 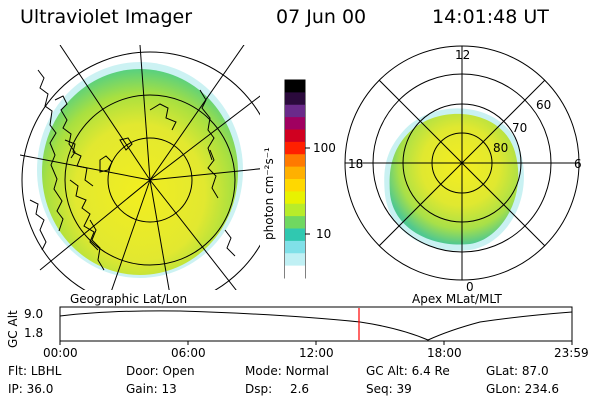 I want to click on info-seq: Seq: 39, so click(x=389, y=389).